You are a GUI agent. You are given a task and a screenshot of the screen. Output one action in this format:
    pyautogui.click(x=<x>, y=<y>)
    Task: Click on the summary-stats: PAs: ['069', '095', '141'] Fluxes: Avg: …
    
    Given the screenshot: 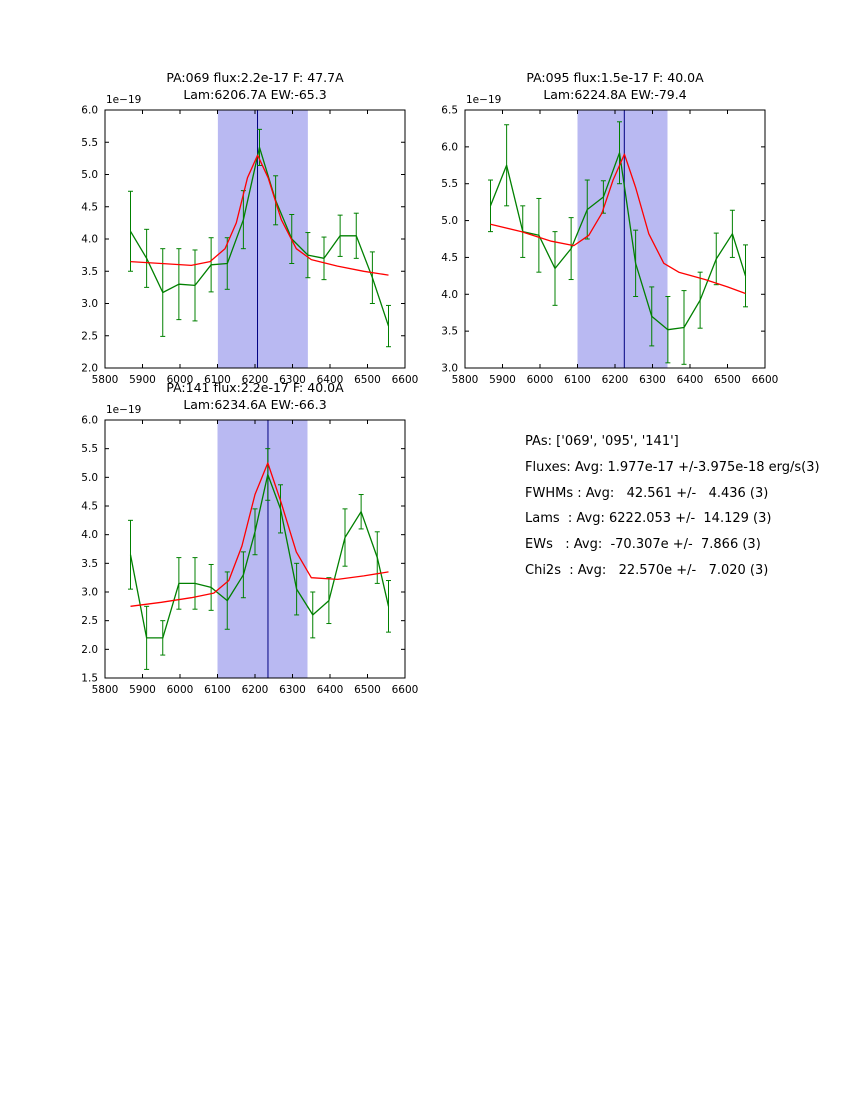 What is the action you would take?
    pyautogui.click(x=672, y=506)
    